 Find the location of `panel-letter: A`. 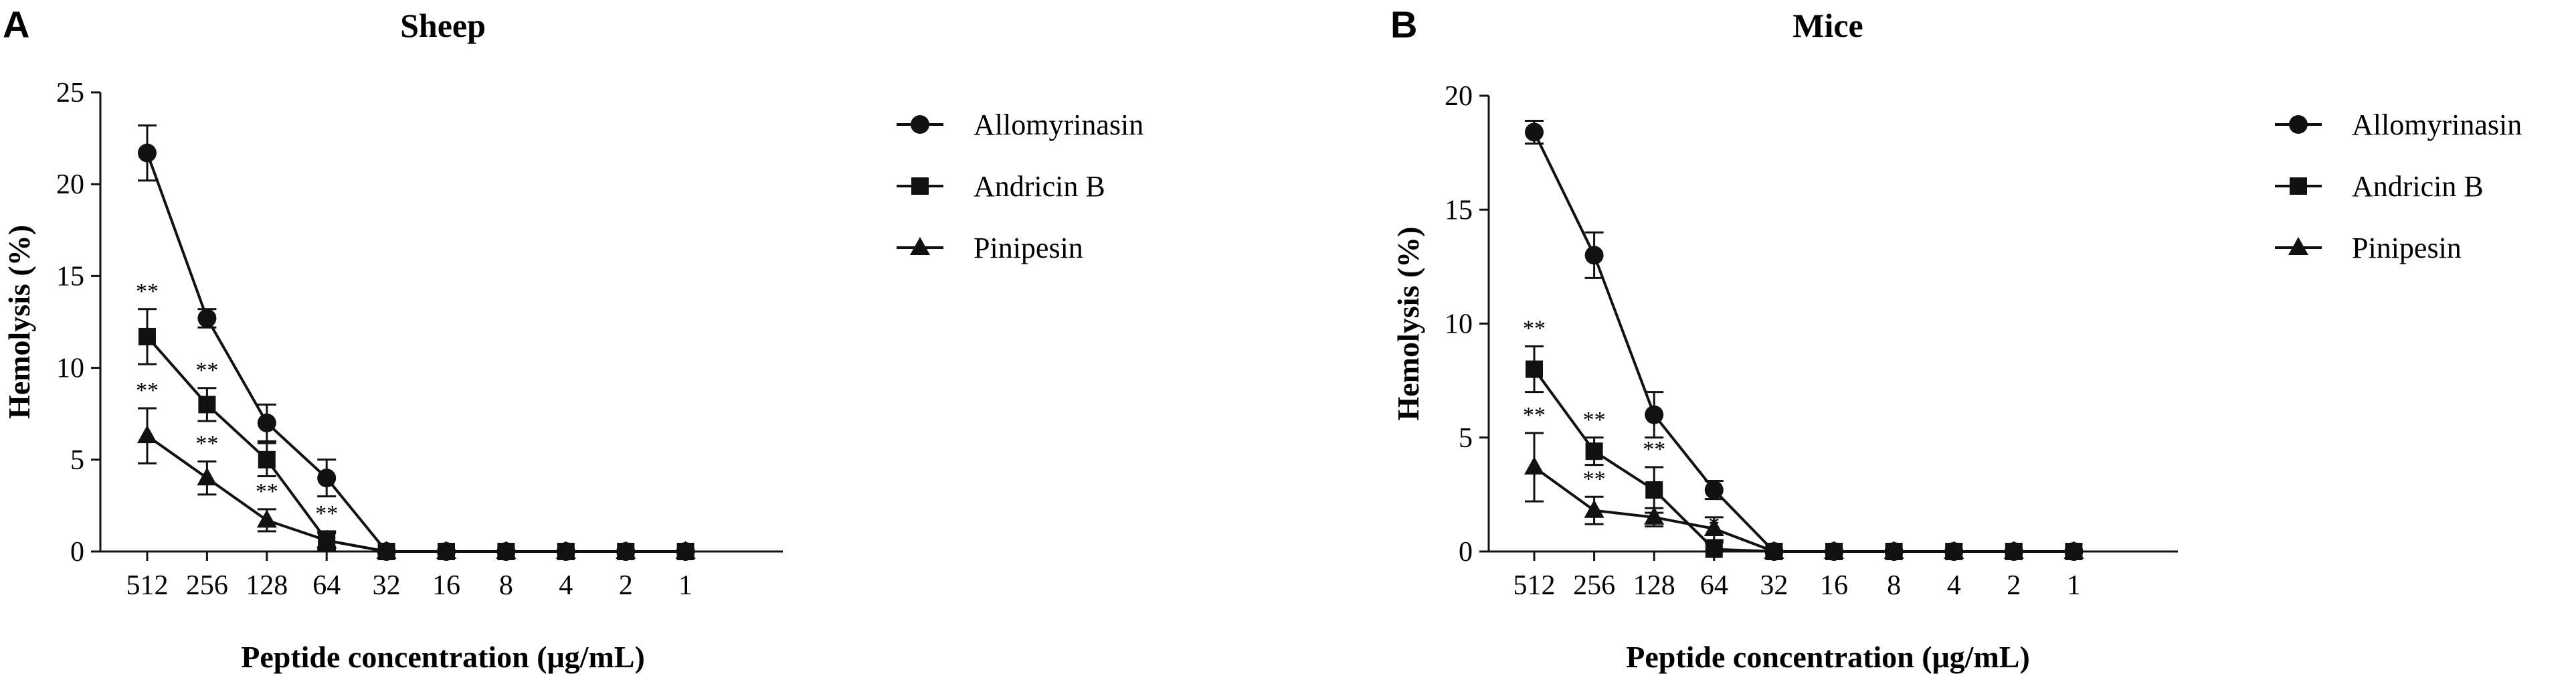

panel-letter: A is located at coordinates (16, 24).